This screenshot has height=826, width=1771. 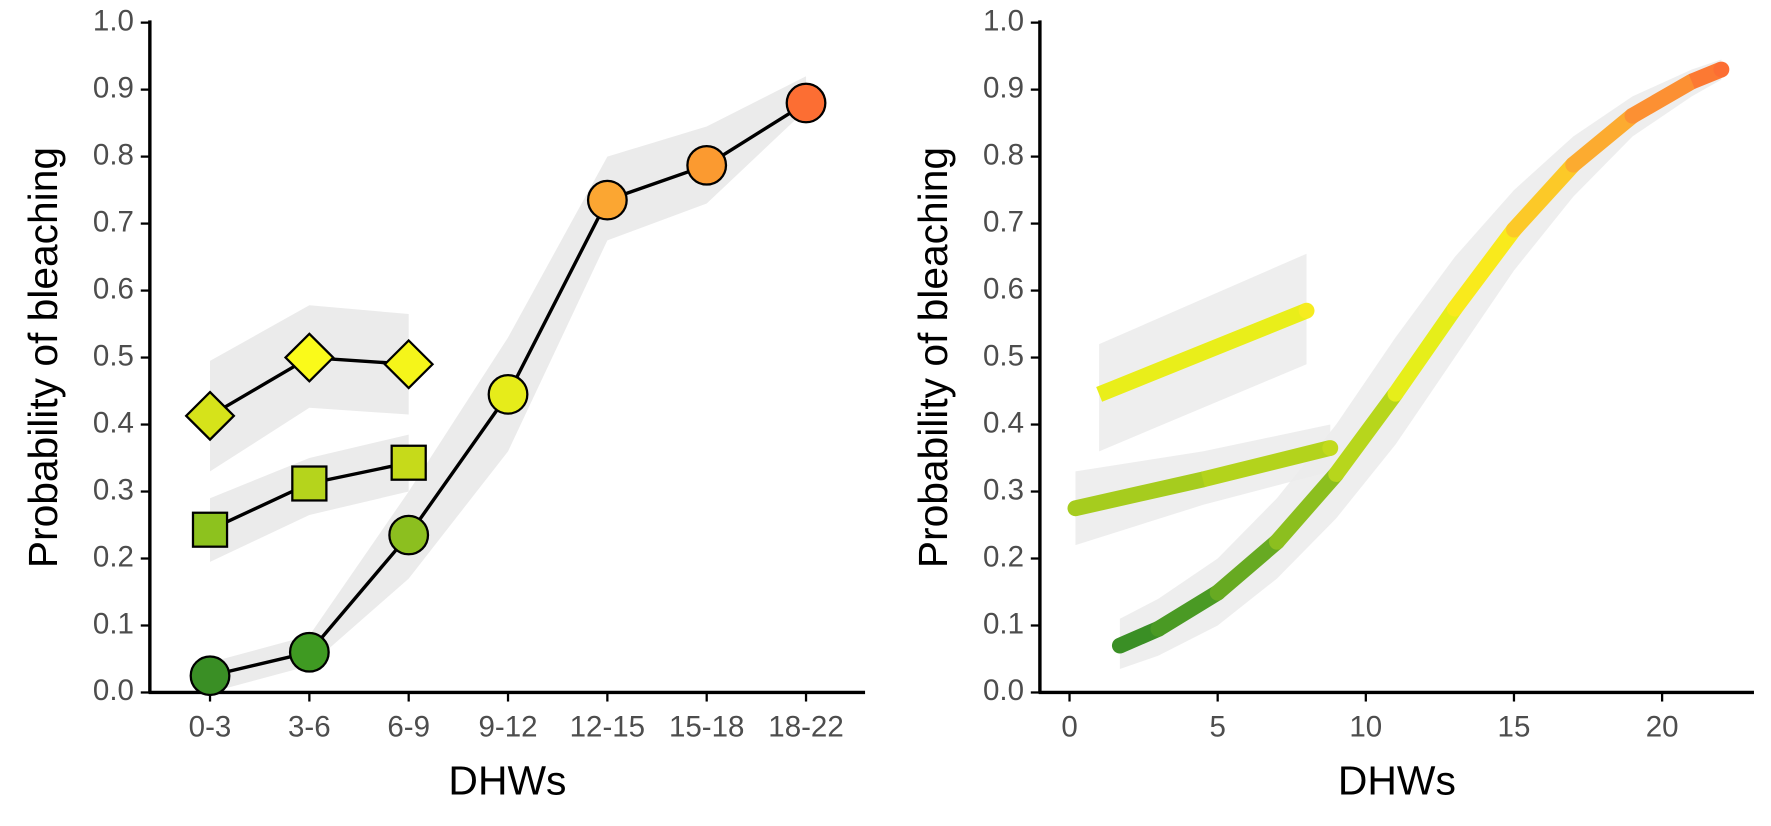 I want to click on x-tick-label: 6-9, so click(x=408, y=727).